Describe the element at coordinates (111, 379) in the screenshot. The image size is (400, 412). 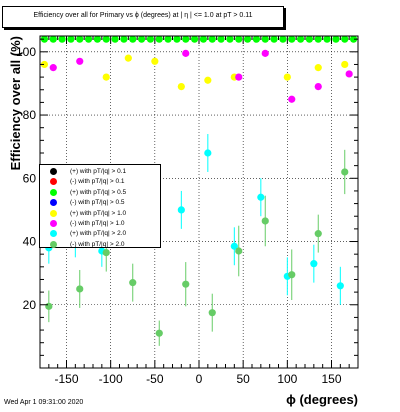
I see `x-tick-label: -100` at that location.